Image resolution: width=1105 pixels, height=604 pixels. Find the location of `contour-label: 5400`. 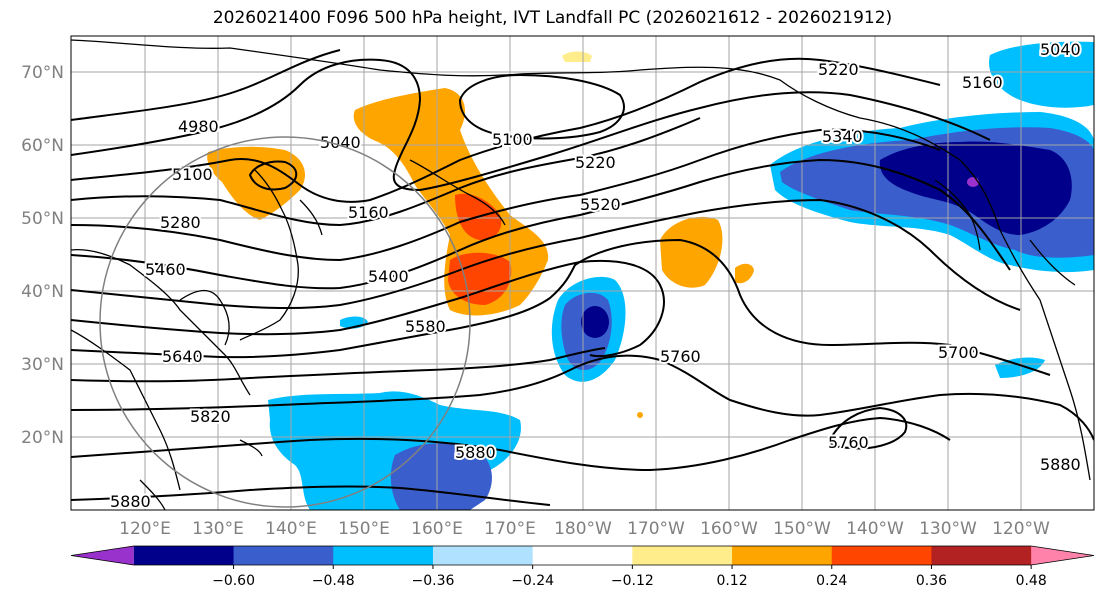

contour-label: 5400 is located at coordinates (388, 276).